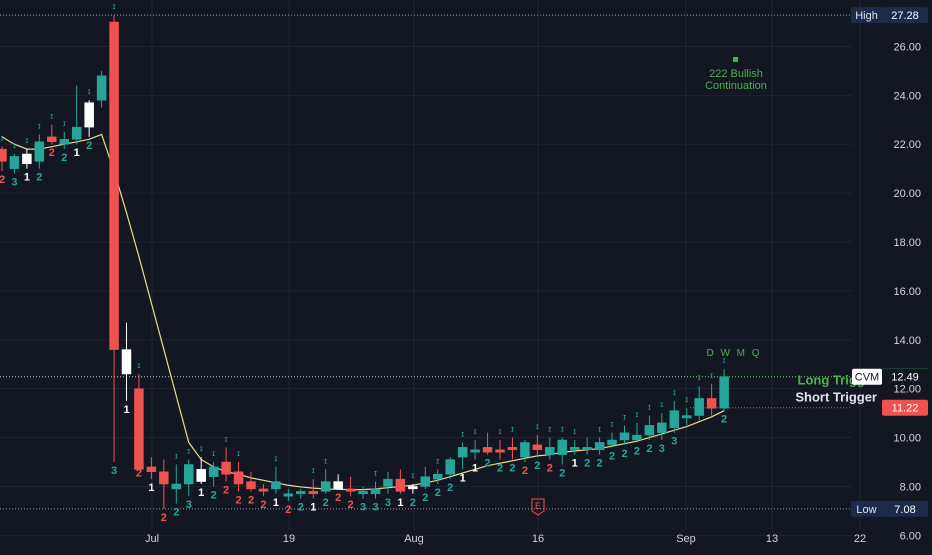  Describe the element at coordinates (905, 376) in the screenshot. I see `current-price-tag` at that location.